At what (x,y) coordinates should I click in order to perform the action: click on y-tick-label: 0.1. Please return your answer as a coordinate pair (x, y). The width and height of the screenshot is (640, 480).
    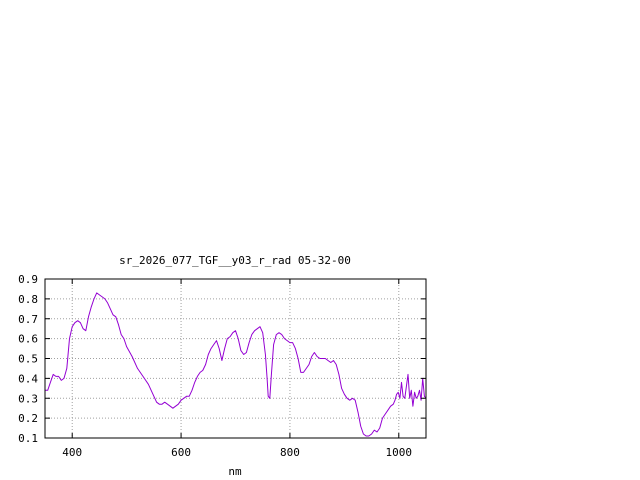
    Looking at the image, I should click on (28, 438).